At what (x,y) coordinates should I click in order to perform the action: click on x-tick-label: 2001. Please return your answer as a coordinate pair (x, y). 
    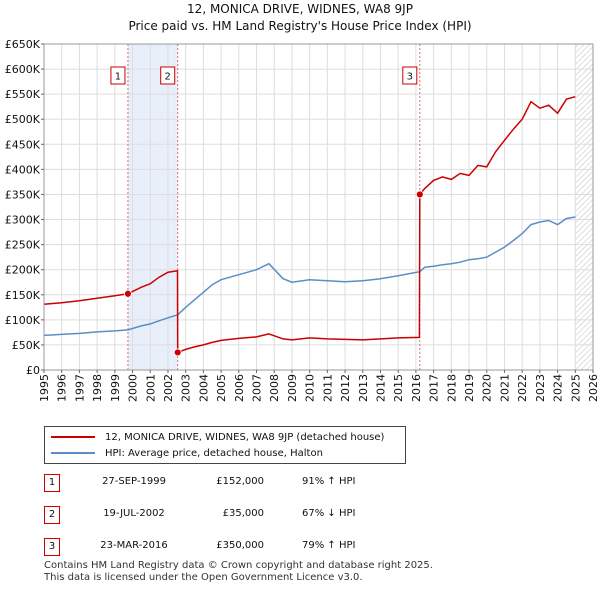
    Looking at the image, I should click on (150, 388).